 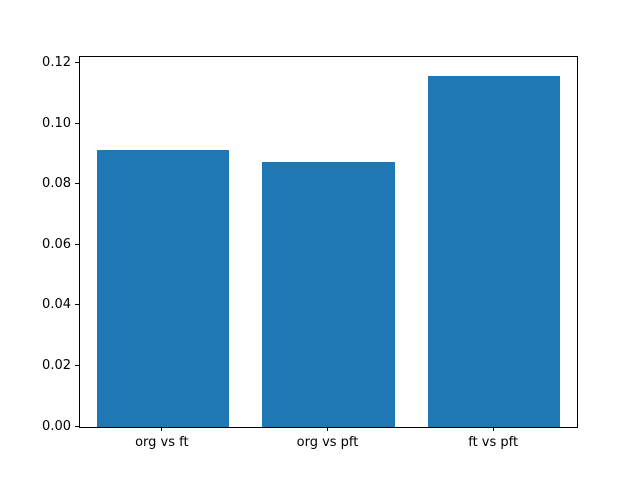 What do you see at coordinates (56, 244) in the screenshot?
I see `y-axis-tick-label: 0.06` at bounding box center [56, 244].